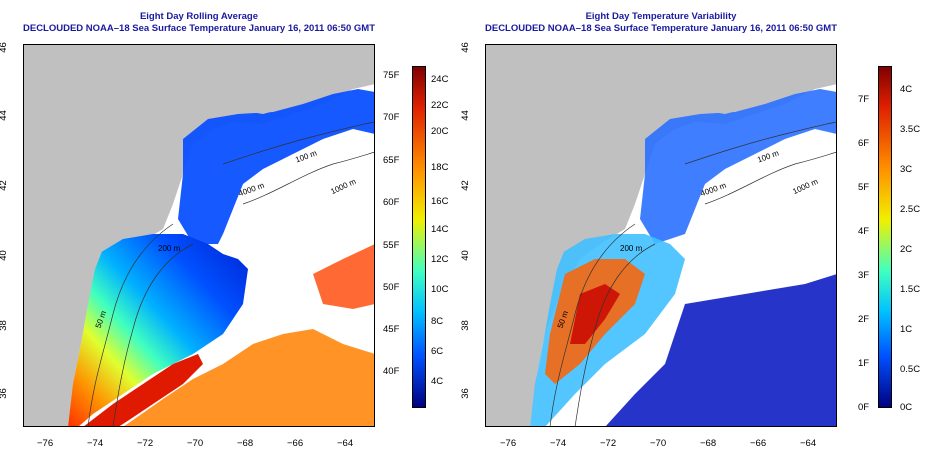  I want to click on cbar-label-c: 0.5C, so click(910, 369).